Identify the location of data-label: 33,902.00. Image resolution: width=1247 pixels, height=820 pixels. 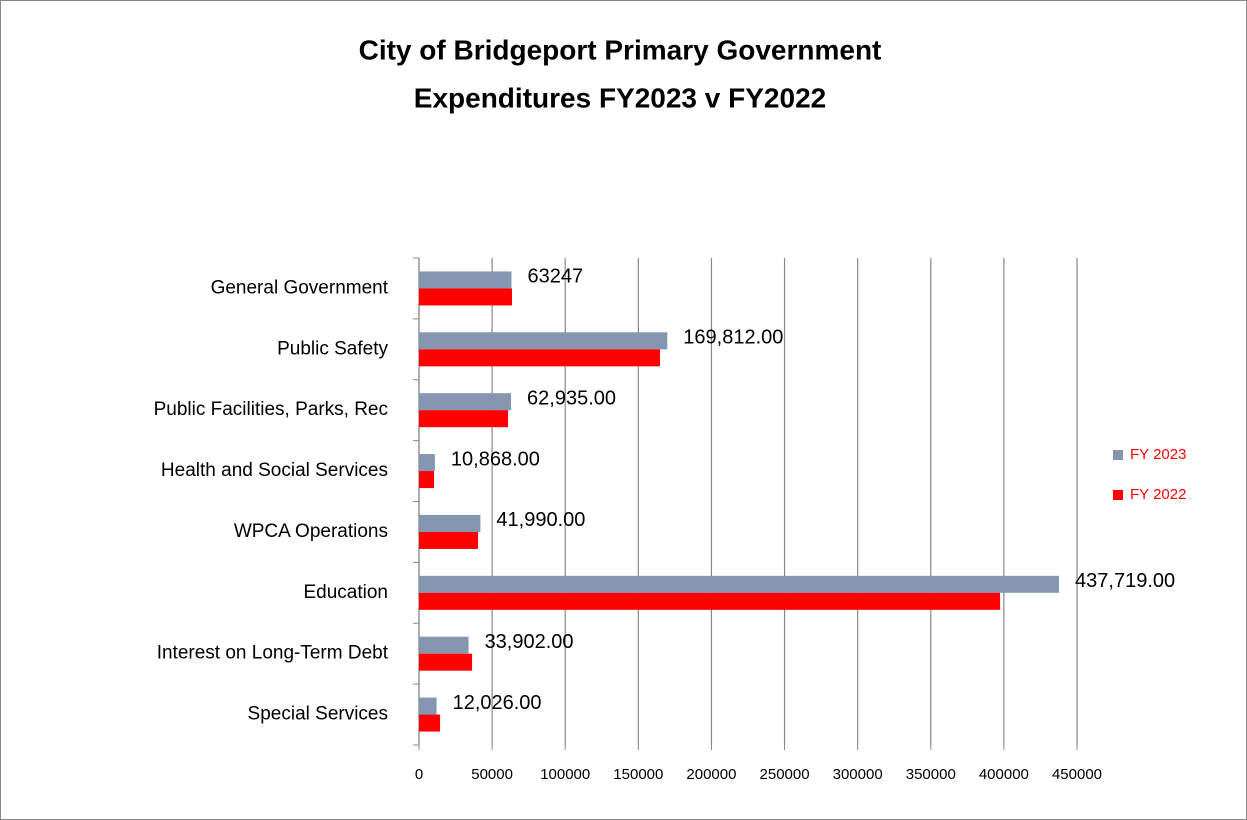
(529, 642).